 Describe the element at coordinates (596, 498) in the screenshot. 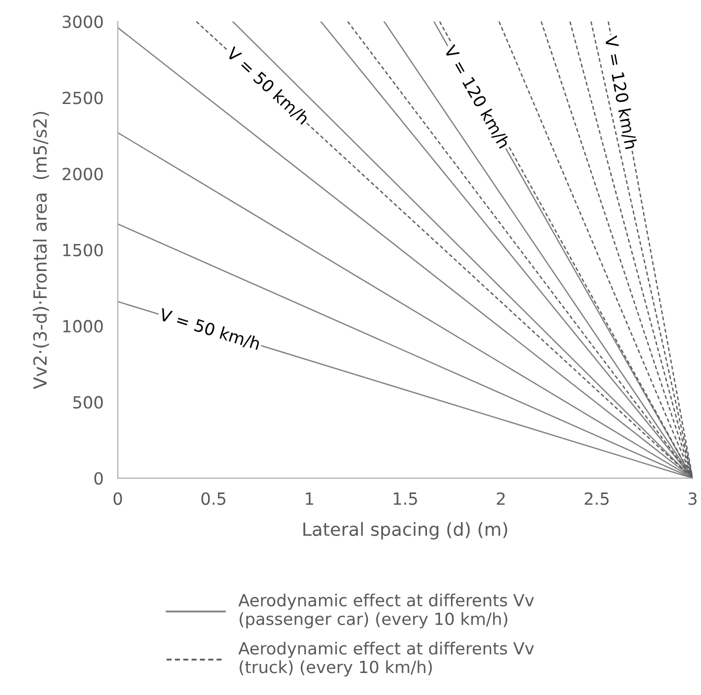

I see `x-tick-label: 2.5` at that location.